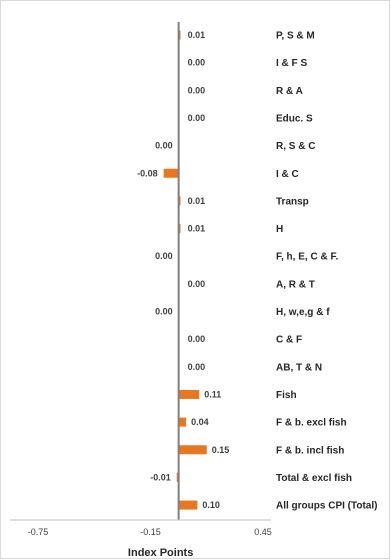  I want to click on category-label: AB, T & N, so click(299, 367).